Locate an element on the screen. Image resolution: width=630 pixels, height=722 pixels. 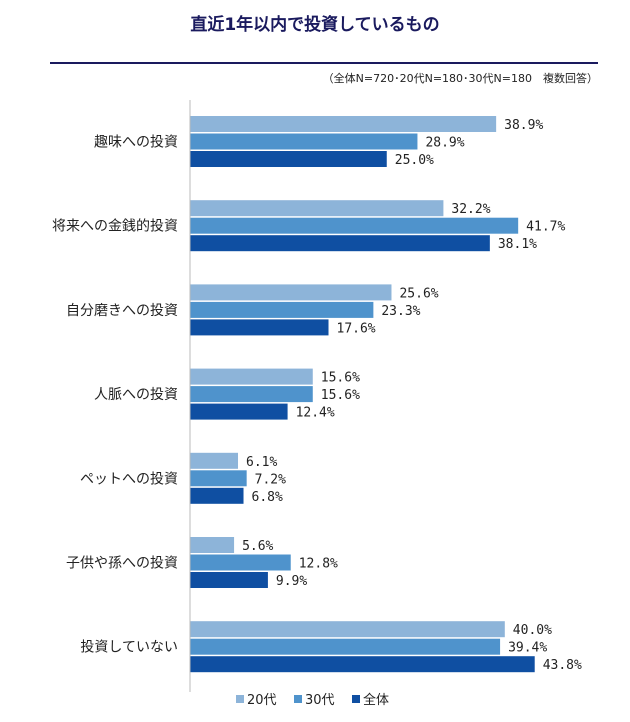
data-label: 17.6% is located at coordinates (356, 328).